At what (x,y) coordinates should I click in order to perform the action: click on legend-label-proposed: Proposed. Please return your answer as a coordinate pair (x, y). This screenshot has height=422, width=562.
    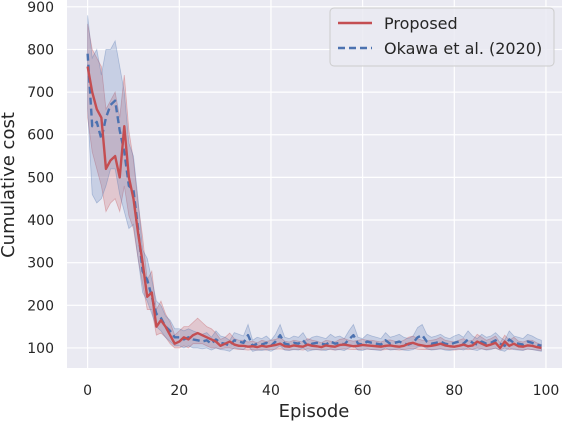
    Looking at the image, I should click on (421, 23).